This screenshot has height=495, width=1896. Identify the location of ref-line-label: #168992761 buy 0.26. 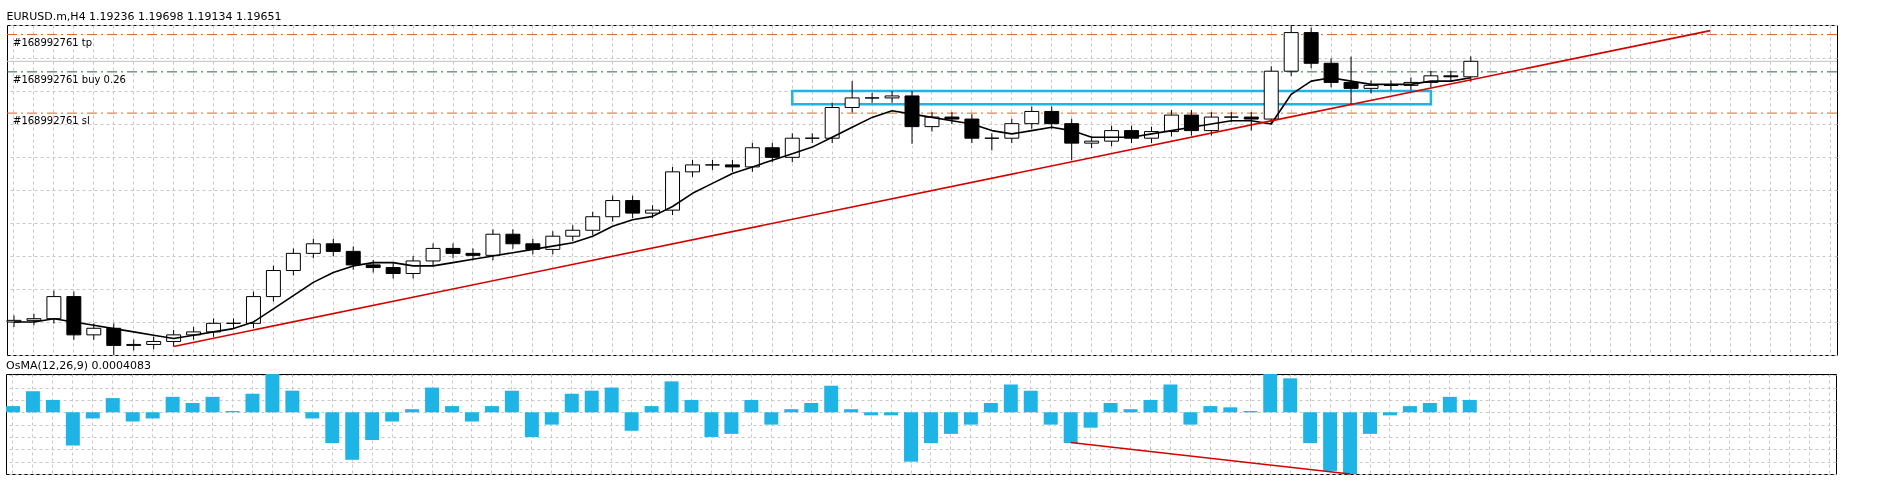
(69, 79).